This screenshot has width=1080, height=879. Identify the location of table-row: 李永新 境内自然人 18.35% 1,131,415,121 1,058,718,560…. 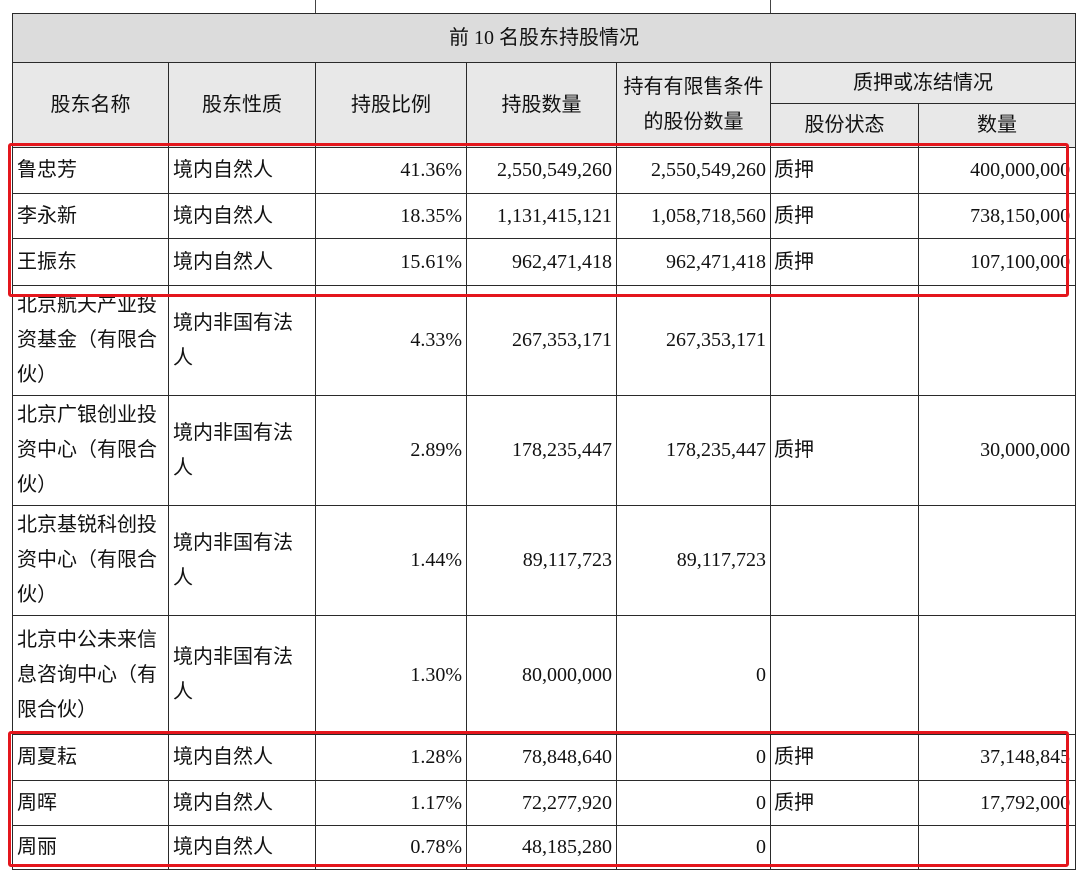
(544, 216).